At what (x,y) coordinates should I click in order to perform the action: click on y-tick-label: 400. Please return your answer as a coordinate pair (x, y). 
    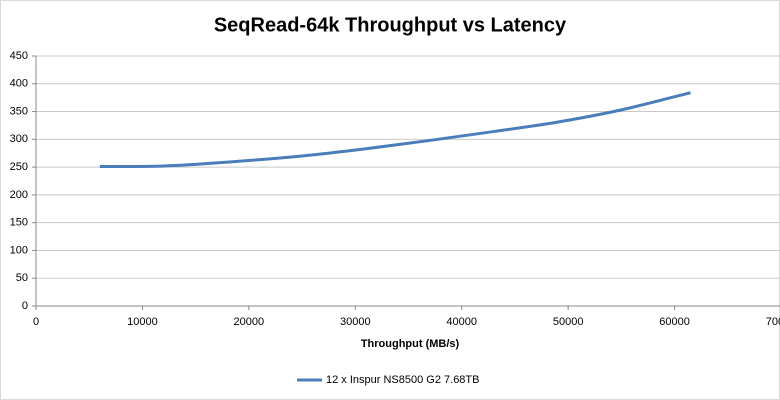
    Looking at the image, I should click on (19, 84).